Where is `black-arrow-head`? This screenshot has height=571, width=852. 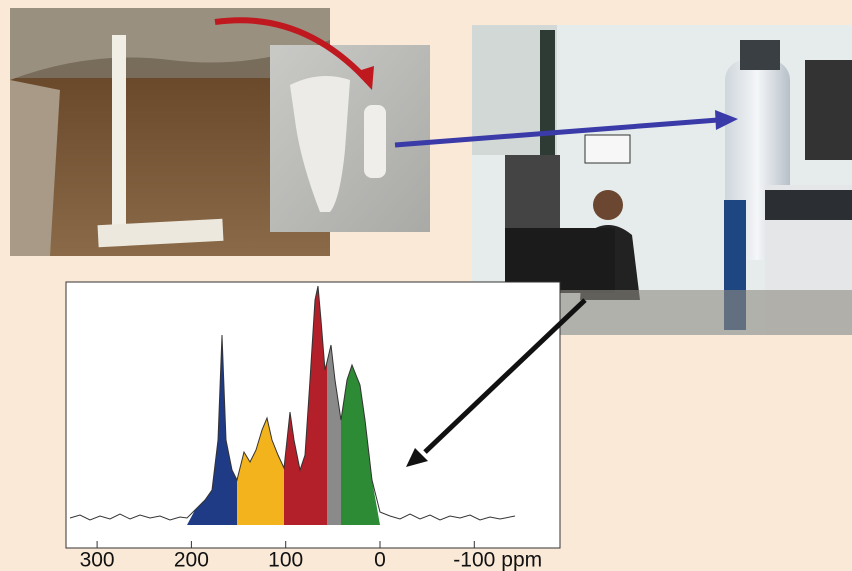 black-arrow-head is located at coordinates (417, 457).